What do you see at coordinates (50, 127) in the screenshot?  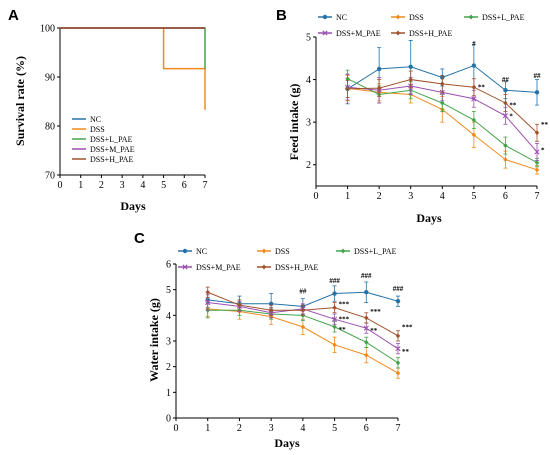 I see `a-y-tick-label: 80` at bounding box center [50, 127].